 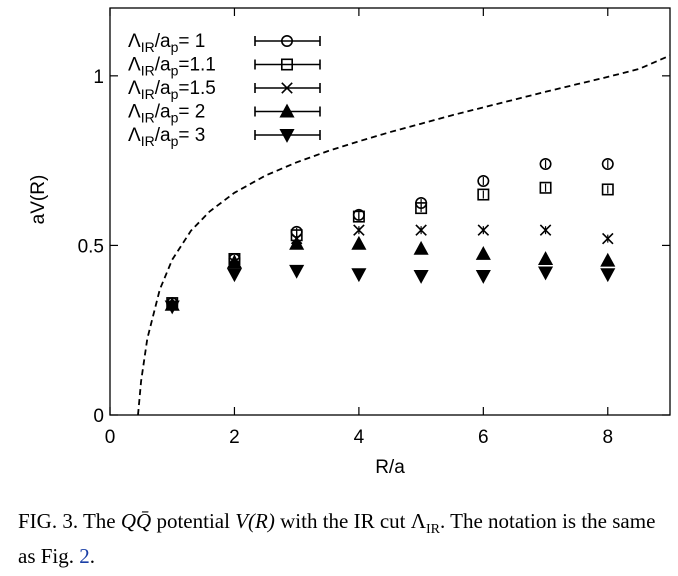 I want to click on y-axis-label: aV(R), so click(x=38, y=200).